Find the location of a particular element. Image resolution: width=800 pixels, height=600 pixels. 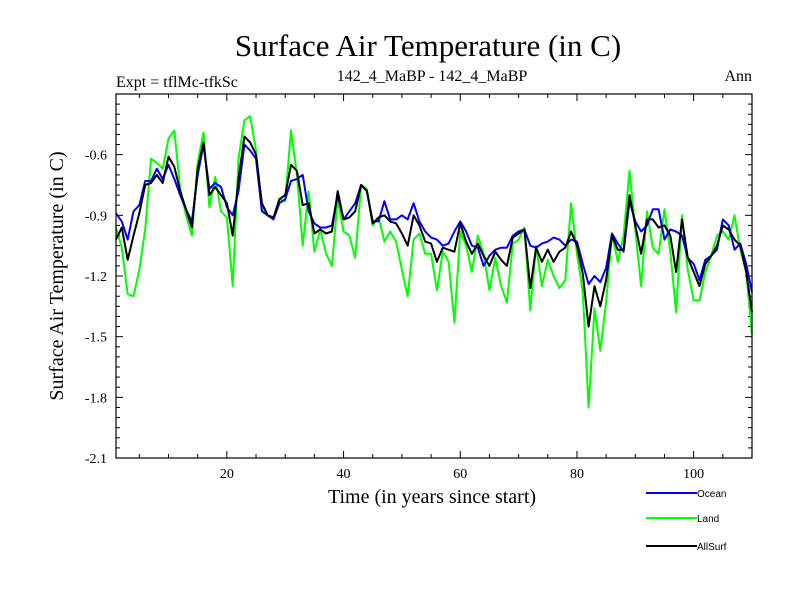

x-tick-label: 100 is located at coordinates (693, 474).